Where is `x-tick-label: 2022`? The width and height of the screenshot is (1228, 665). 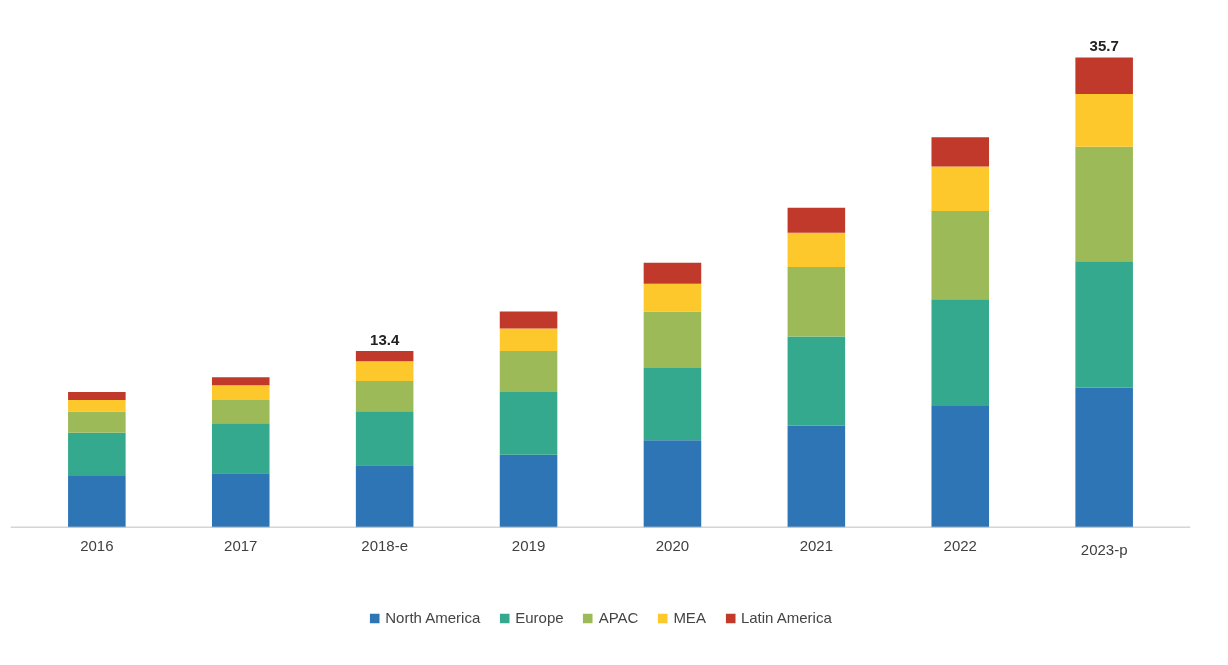 x-tick-label: 2022 is located at coordinates (960, 546).